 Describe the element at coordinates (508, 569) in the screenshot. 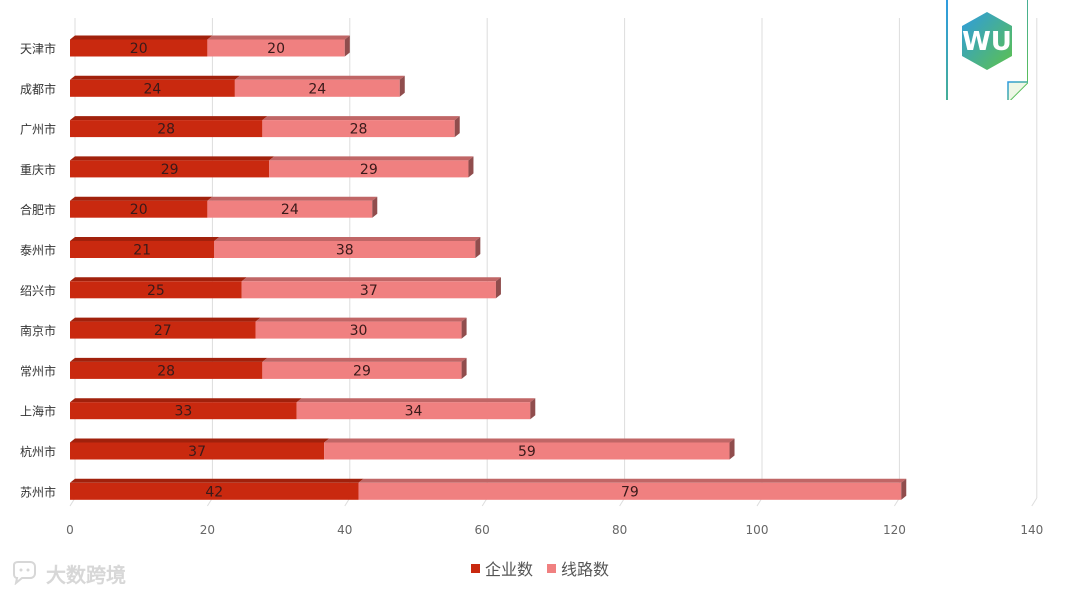

I see `legend-label-enterprise: 企业数` at that location.